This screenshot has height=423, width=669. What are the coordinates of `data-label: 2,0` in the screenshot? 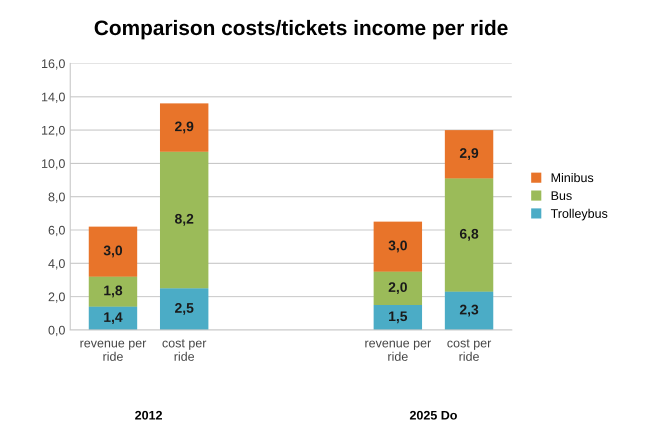 It's located at (397, 288).